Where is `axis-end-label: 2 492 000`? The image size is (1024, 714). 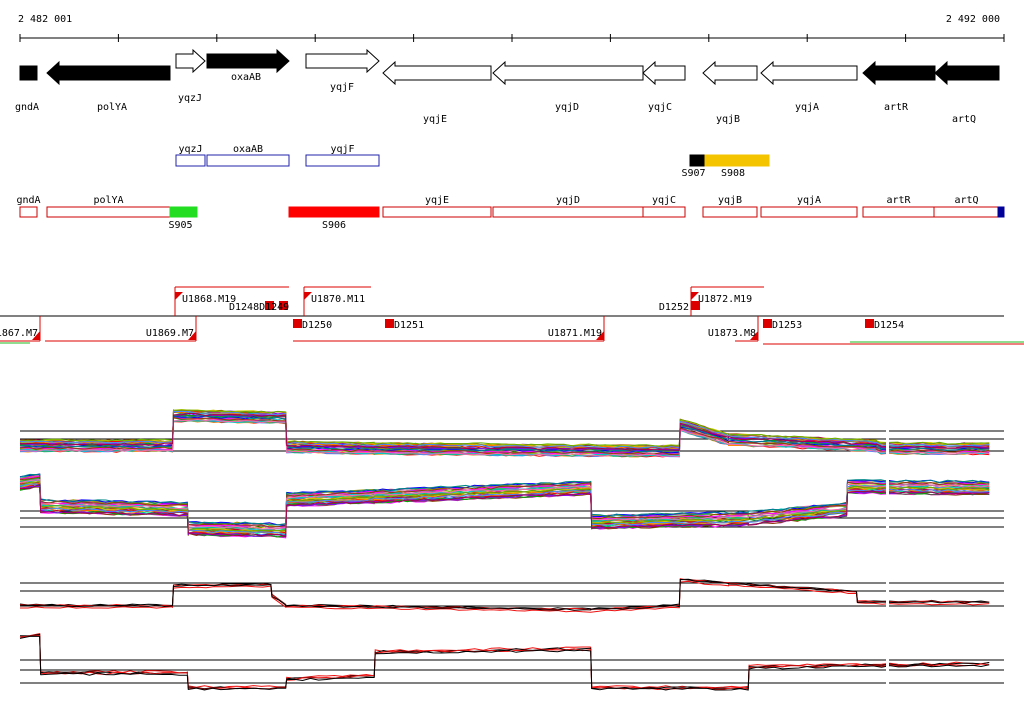
axis-end-label: 2 492 000 is located at coordinates (973, 19).